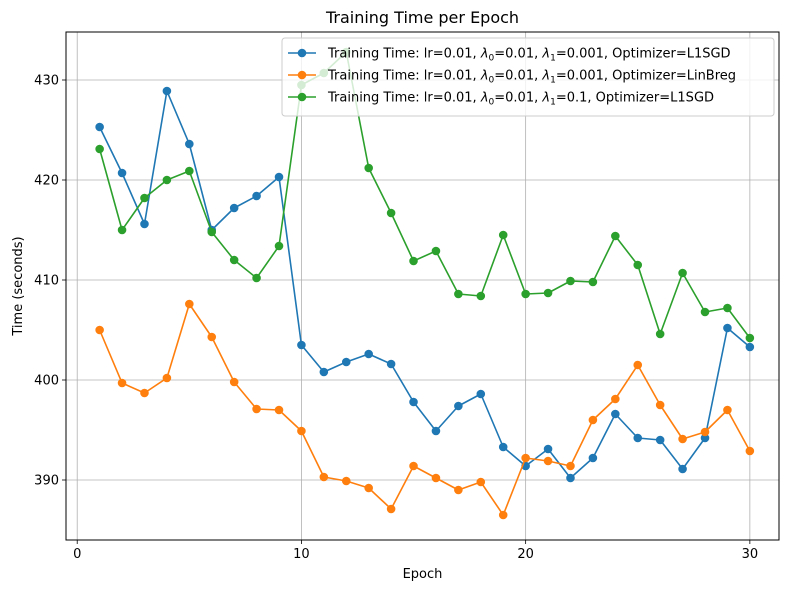 This screenshot has height=590, width=790. What do you see at coordinates (525, 554) in the screenshot?
I see `x-tick-label: 20` at bounding box center [525, 554].